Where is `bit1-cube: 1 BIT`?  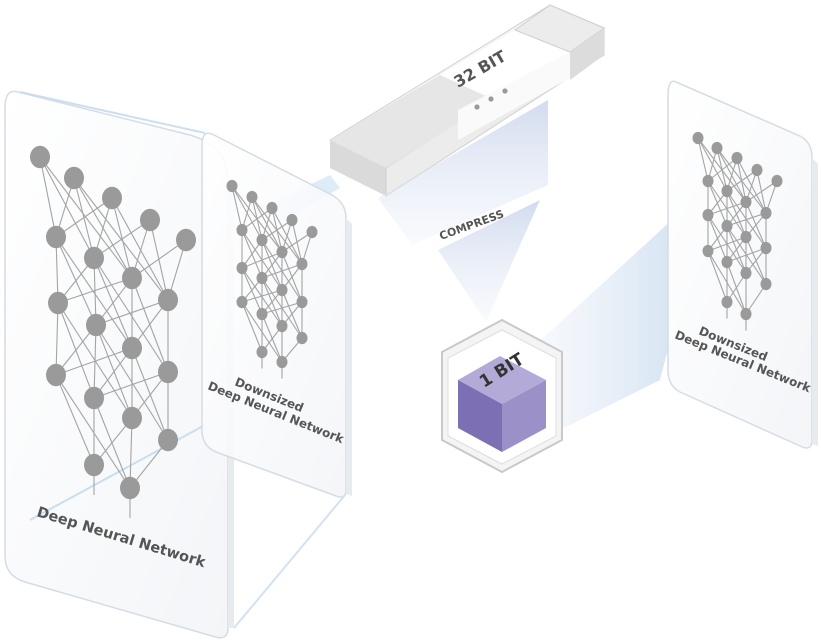
bit1-cube: 1 BIT is located at coordinates (502, 396).